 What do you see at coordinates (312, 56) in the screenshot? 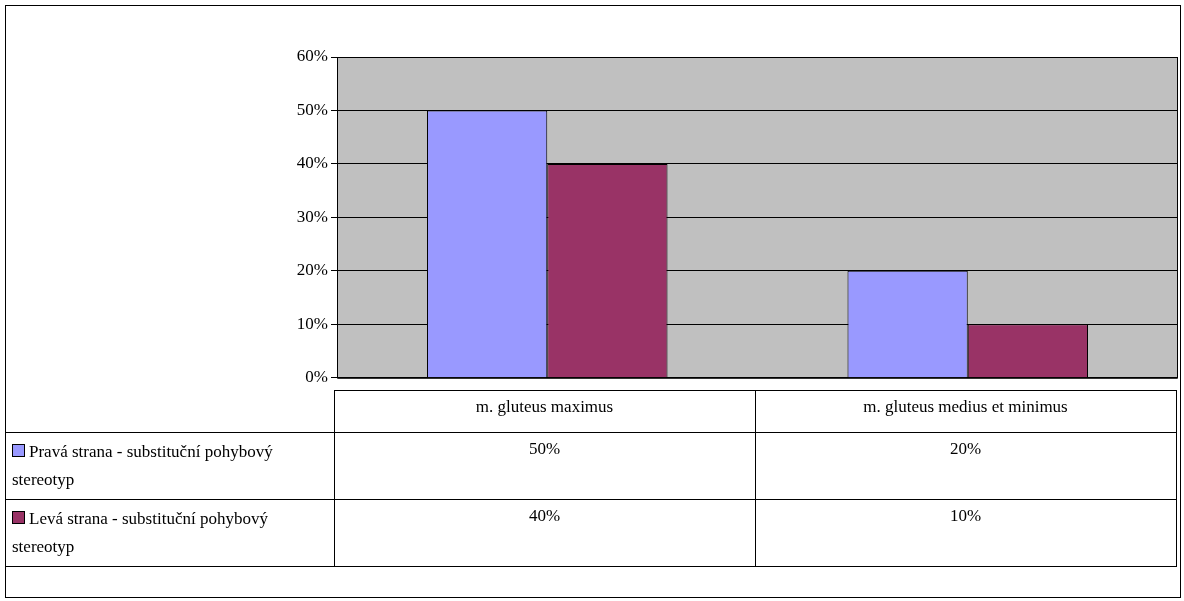
I see `y-tick-label: 60%` at bounding box center [312, 56].